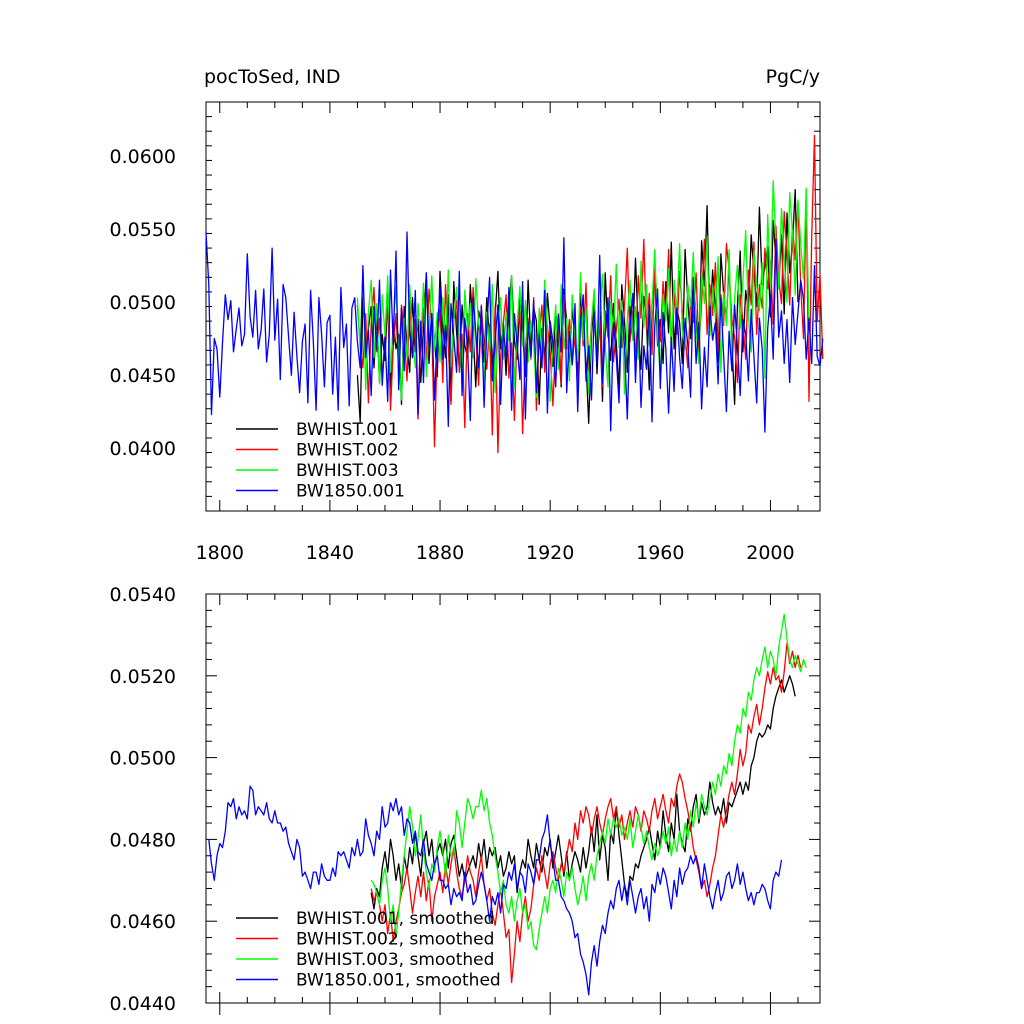  I want to click on x-tick-label: 1800, so click(220, 553).